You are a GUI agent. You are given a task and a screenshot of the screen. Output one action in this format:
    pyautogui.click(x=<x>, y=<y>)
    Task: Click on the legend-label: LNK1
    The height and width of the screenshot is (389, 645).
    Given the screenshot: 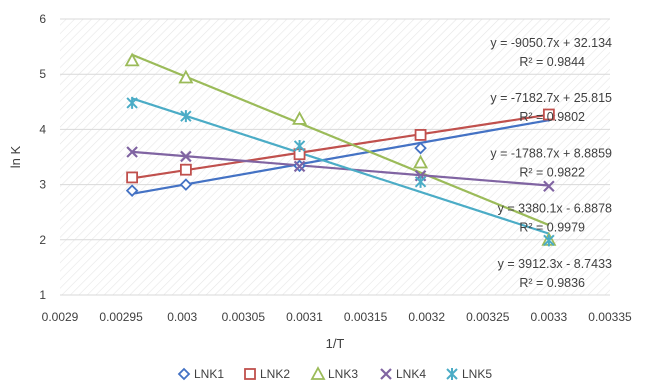 What is the action you would take?
    pyautogui.click(x=209, y=374)
    